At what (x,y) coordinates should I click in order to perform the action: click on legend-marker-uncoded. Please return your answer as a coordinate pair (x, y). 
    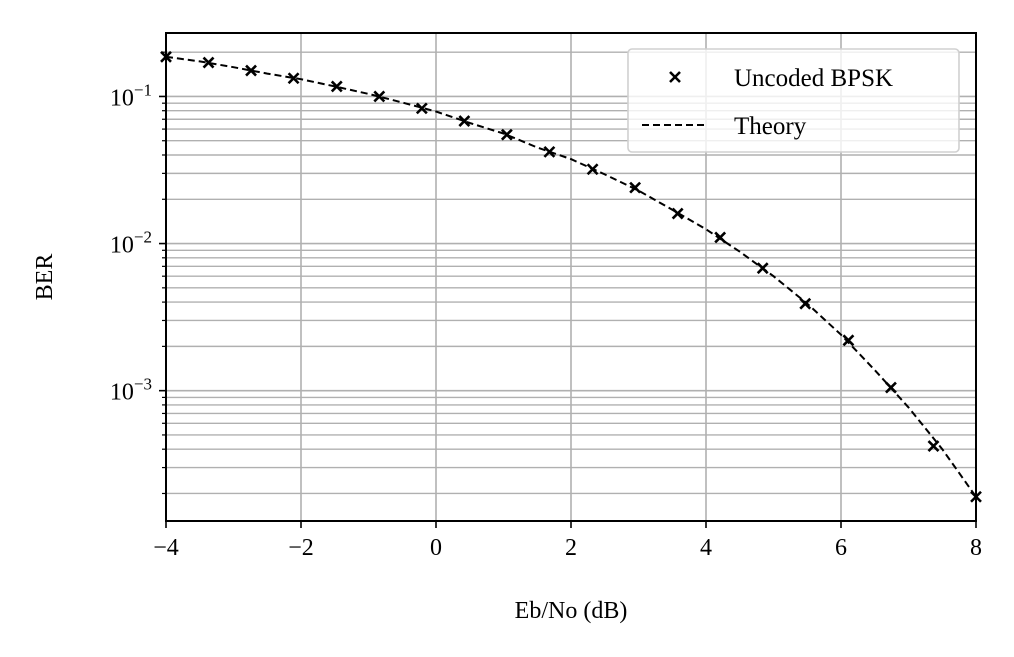
    Looking at the image, I should click on (675, 77).